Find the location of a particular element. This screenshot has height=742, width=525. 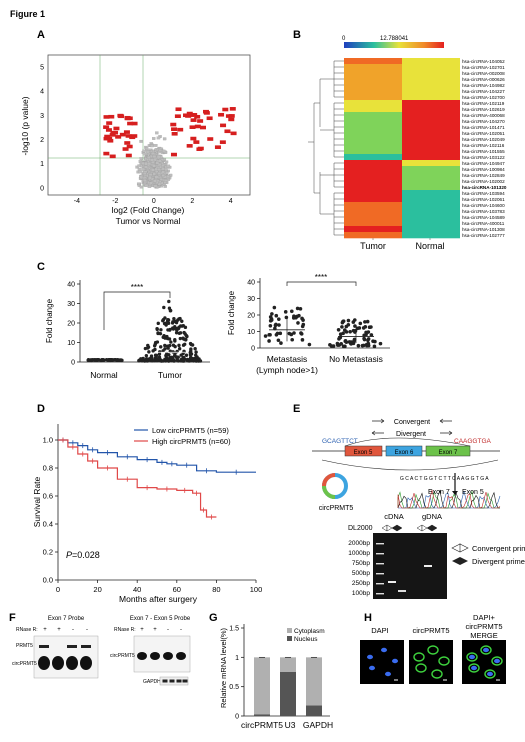

heatmap-gene-label: hsa-circRNA-102119 is located at coordinates (483, 103).